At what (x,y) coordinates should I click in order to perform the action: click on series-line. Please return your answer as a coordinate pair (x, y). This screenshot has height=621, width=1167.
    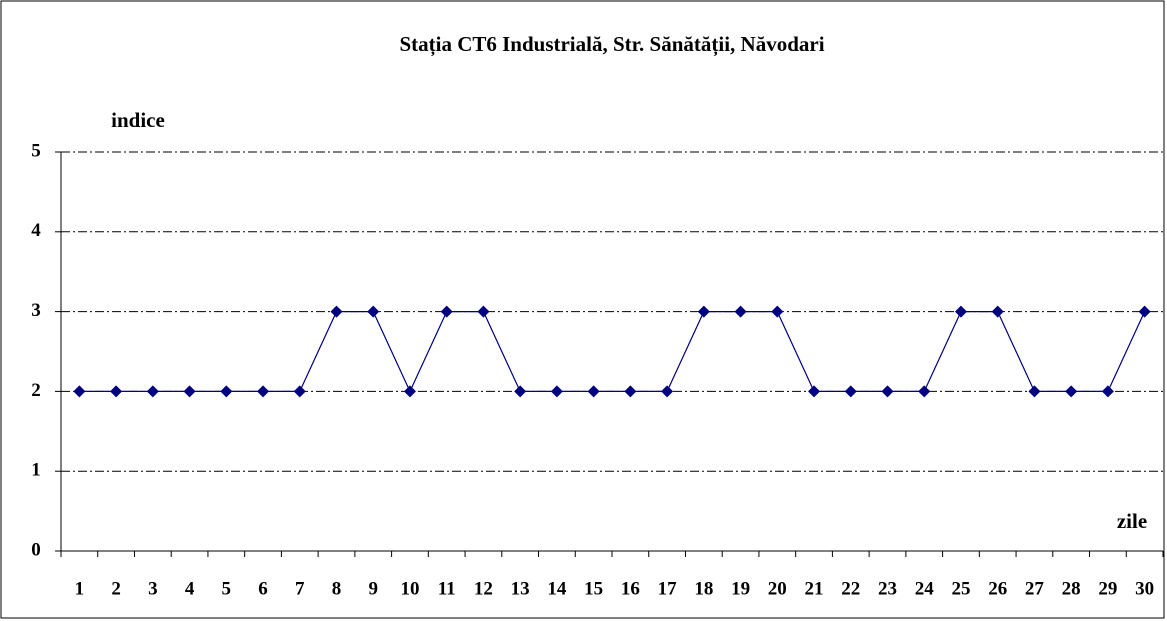
    Looking at the image, I should click on (612, 352).